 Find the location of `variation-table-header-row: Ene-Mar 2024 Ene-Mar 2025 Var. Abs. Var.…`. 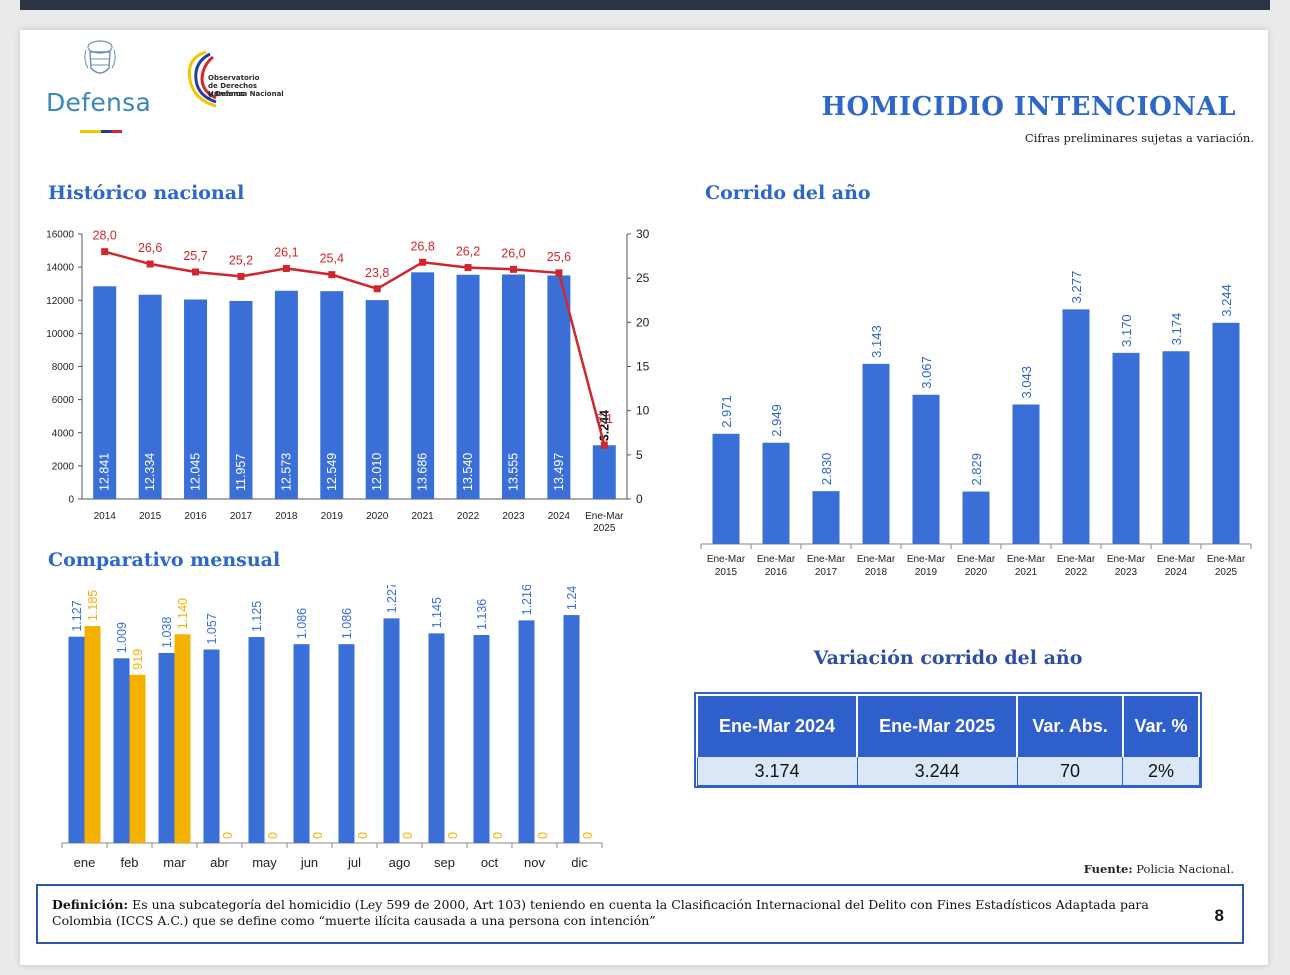

variation-table-header-row: Ene-Mar 2024 Ene-Mar 2025 Var. Abs. Var.… is located at coordinates (948, 725).